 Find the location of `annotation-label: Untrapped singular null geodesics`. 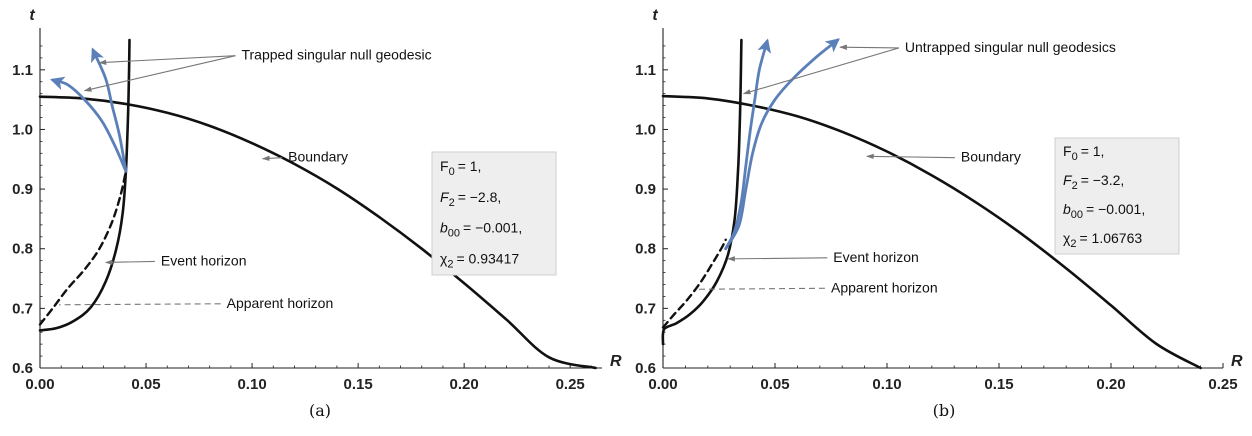

annotation-label: Untrapped singular null geodesics is located at coordinates (1010, 47).